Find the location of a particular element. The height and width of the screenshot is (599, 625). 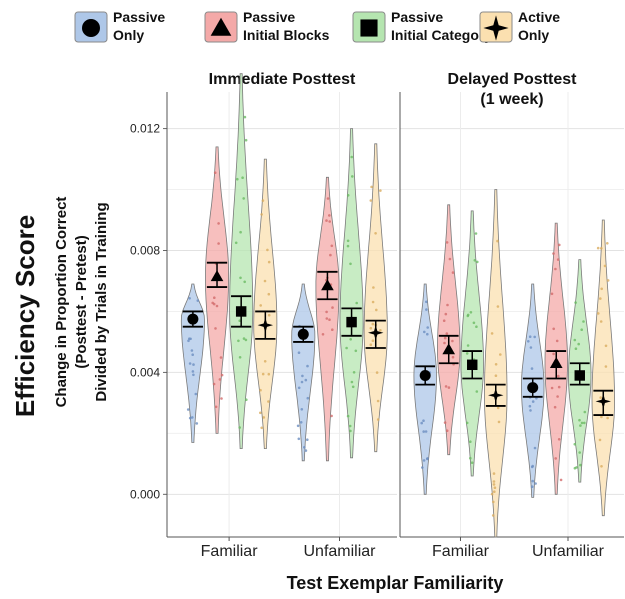

legend-label: Active is located at coordinates (539, 17).